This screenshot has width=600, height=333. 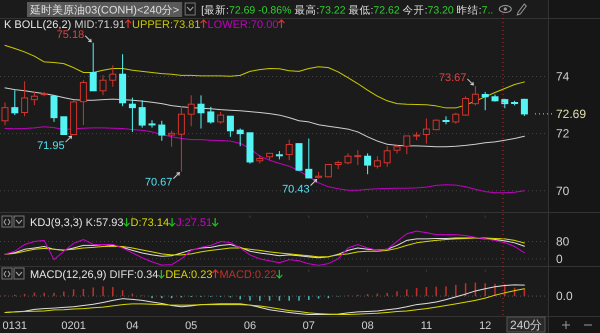 I want to click on x-tick-label: 0131, so click(x=15, y=326).